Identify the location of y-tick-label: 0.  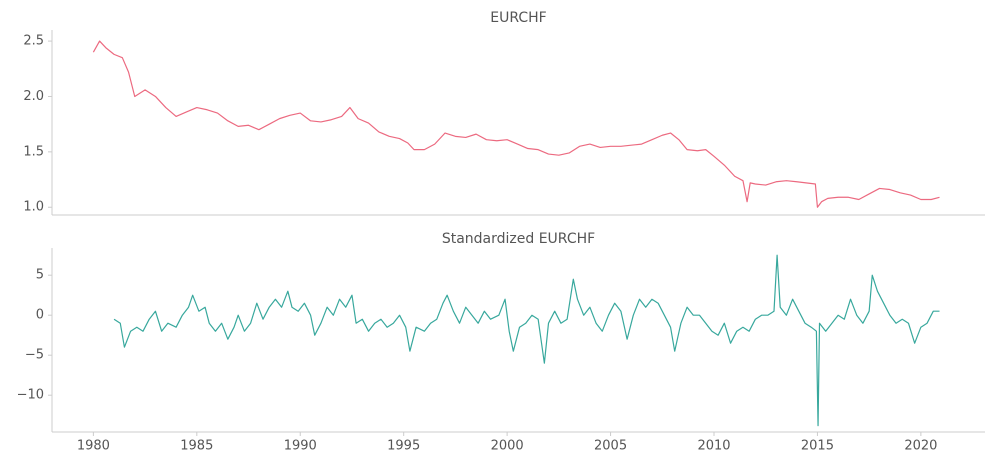
(40, 315).